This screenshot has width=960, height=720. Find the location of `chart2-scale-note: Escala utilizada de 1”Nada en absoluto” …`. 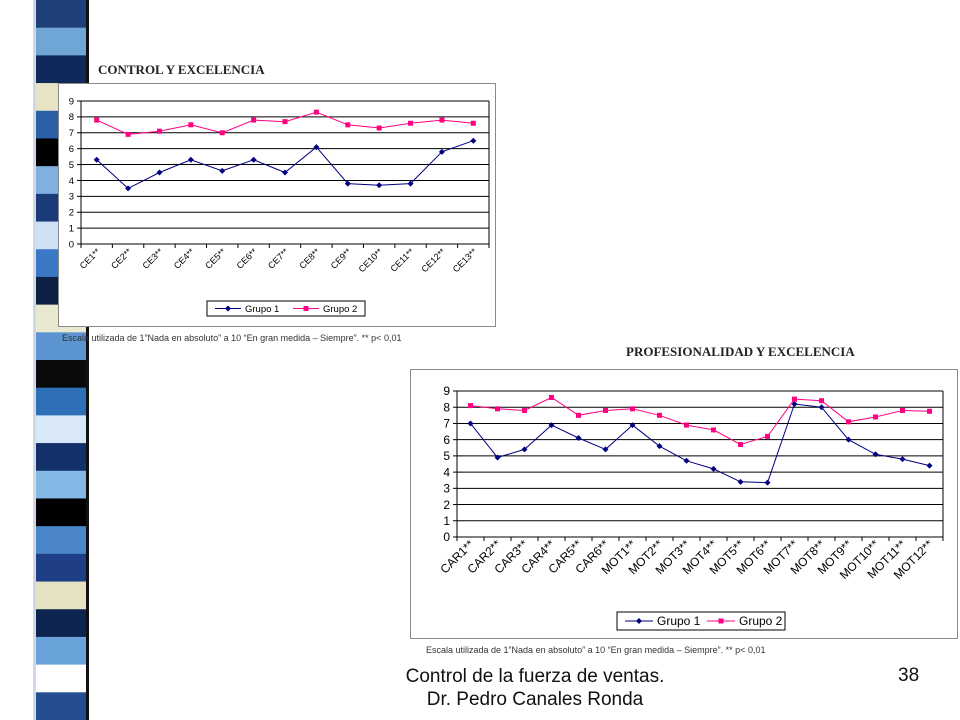

chart2-scale-note: Escala utilizada de 1”Nada en absoluto” … is located at coordinates (596, 650).